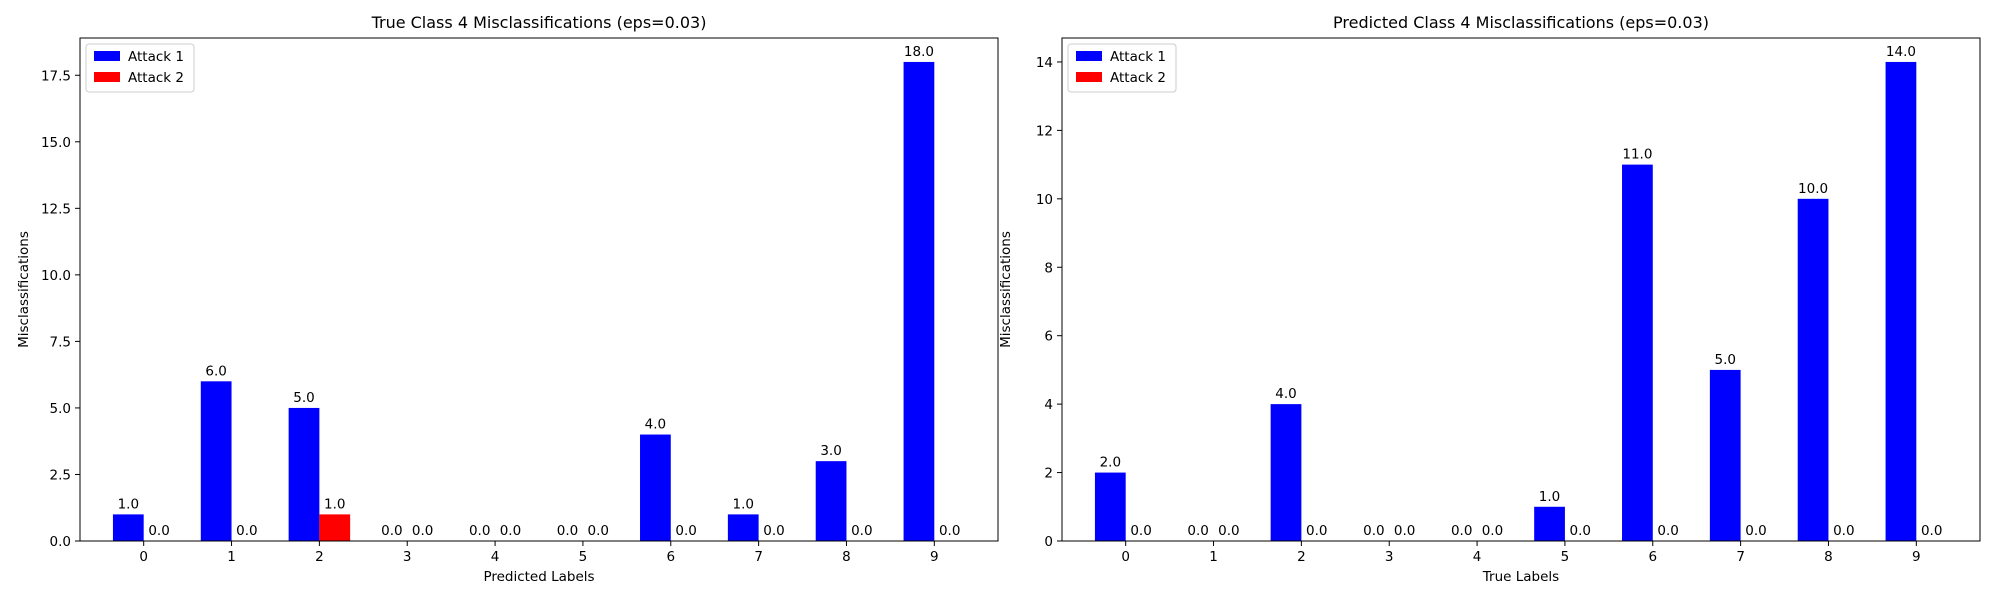 The height and width of the screenshot is (604, 2000). Describe the element at coordinates (1813, 189) in the screenshot. I see `bar-value-label: 10.0` at that location.